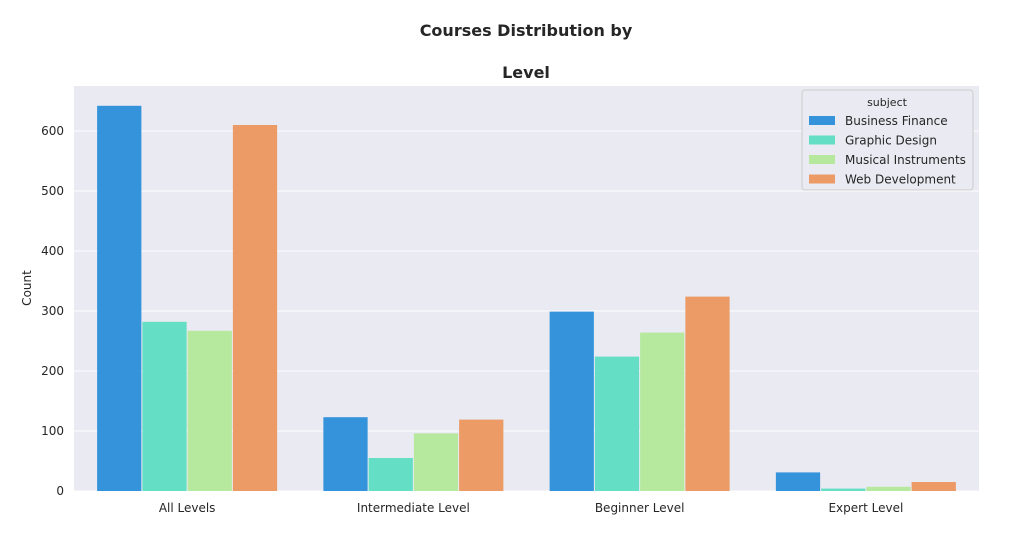 This screenshot has height=538, width=1013. I want to click on bar-all-levels-business-finance, so click(119, 298).